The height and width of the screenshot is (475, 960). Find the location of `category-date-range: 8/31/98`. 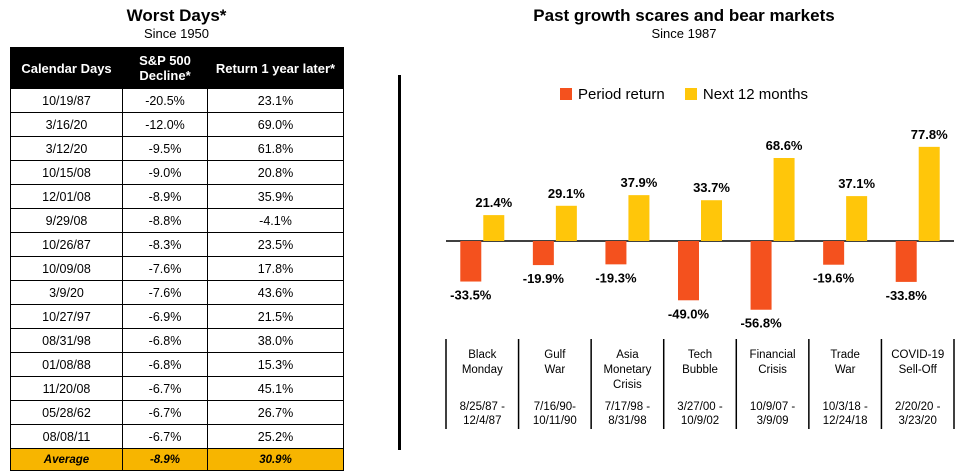

category-date-range: 8/31/98 is located at coordinates (627, 421).